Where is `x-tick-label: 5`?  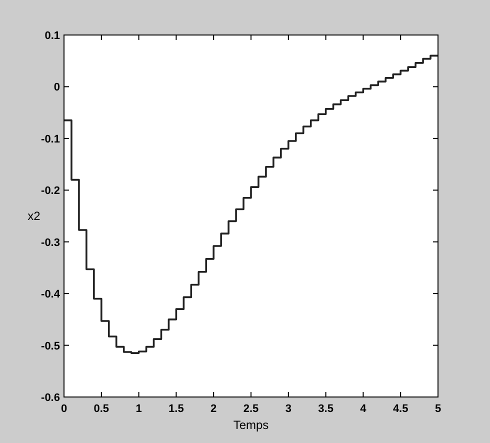
x-tick-label: 5 is located at coordinates (438, 409).